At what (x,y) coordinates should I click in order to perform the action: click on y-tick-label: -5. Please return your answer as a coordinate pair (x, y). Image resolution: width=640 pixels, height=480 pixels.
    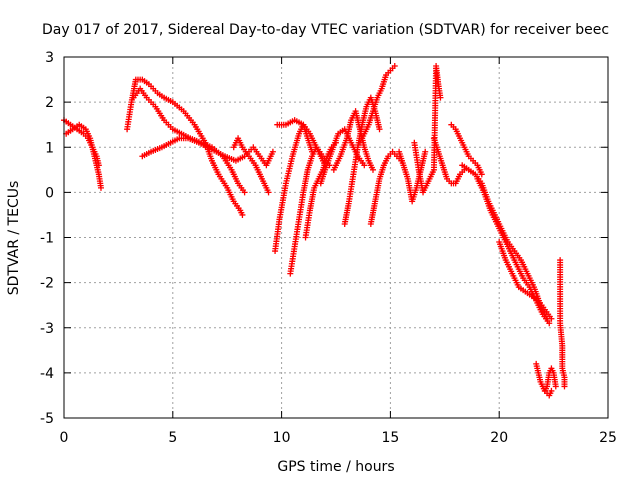
    Looking at the image, I should click on (47, 419).